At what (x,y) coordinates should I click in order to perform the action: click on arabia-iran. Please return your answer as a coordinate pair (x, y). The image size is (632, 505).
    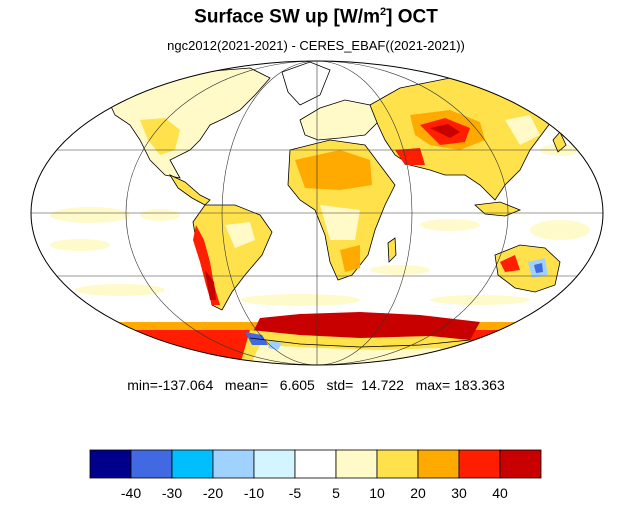
    Looking at the image, I should click on (410, 156).